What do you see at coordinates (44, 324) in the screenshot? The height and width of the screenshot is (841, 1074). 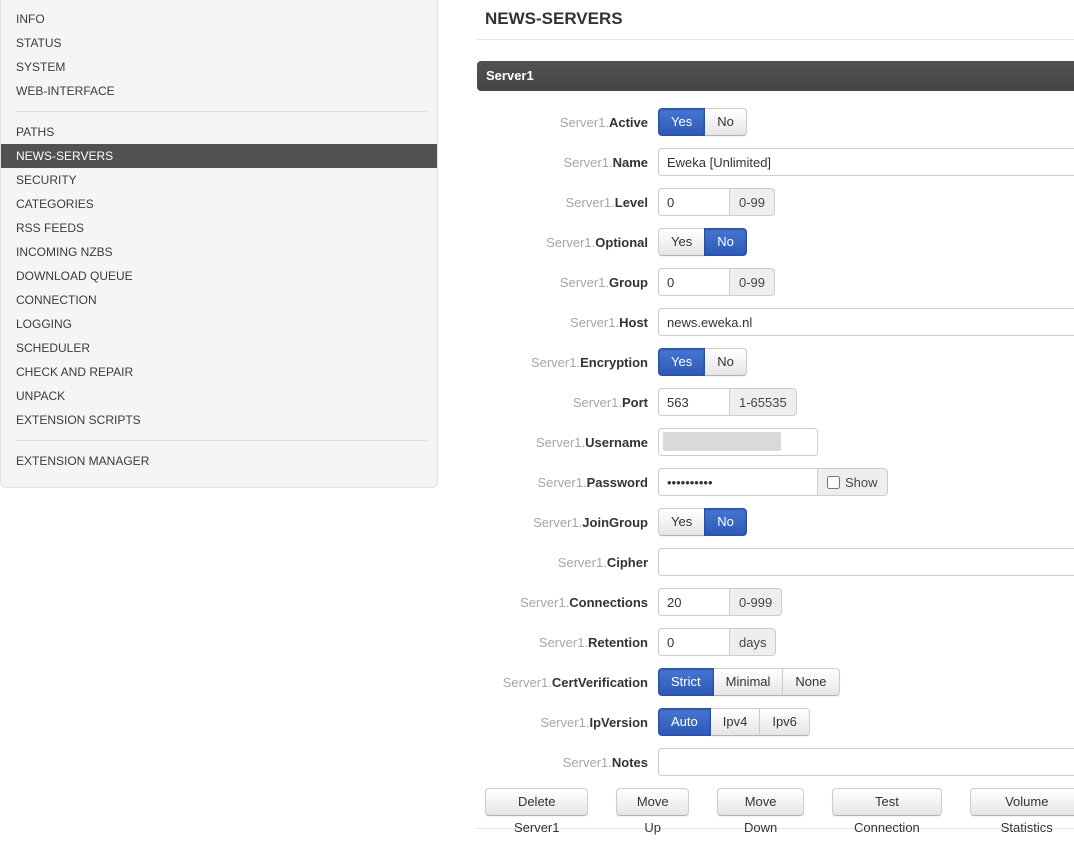 I see `sidebar-item-logging: LOGGING` at bounding box center [44, 324].